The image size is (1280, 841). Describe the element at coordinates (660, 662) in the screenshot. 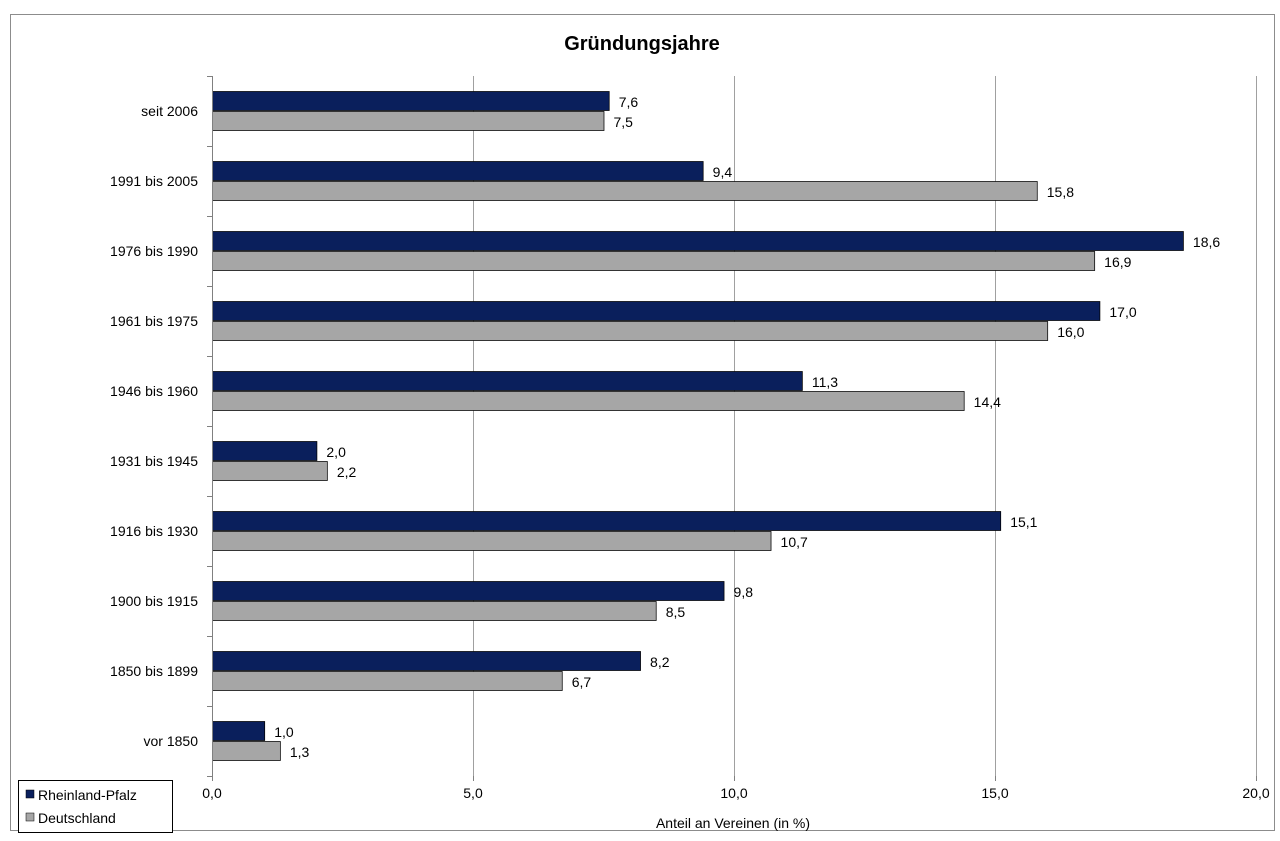

I see `data-label: 8,2` at that location.